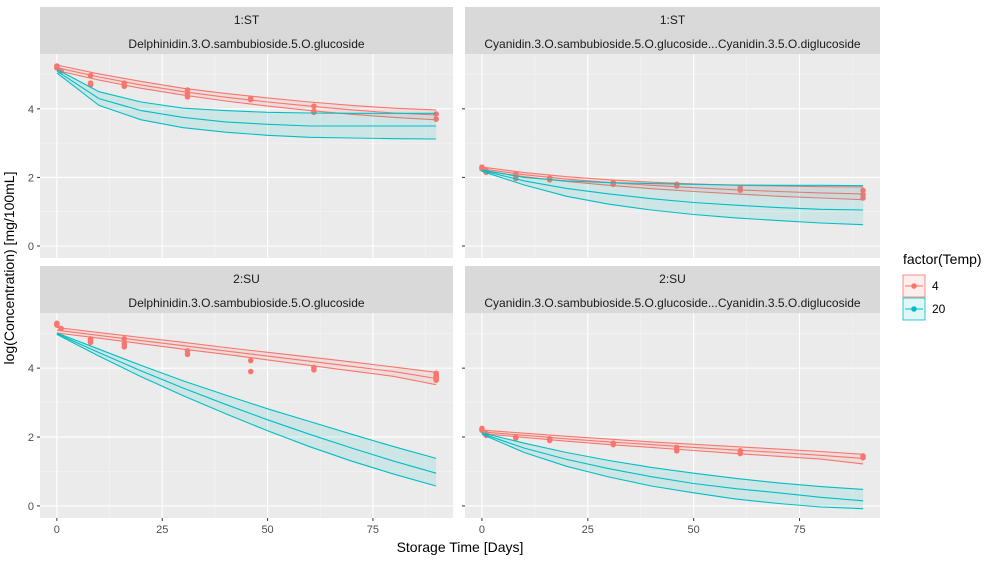  Describe the element at coordinates (942, 259) in the screenshot. I see `legend-title: factor(Temp)` at that location.